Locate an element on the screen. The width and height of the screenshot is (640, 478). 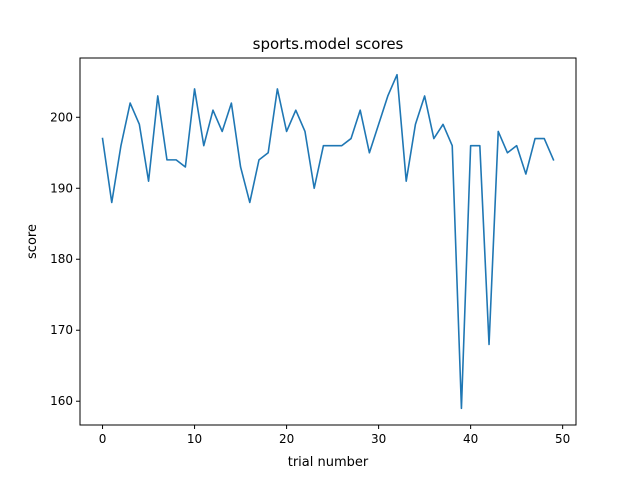
y-tick-label: 160 is located at coordinates (61, 401).